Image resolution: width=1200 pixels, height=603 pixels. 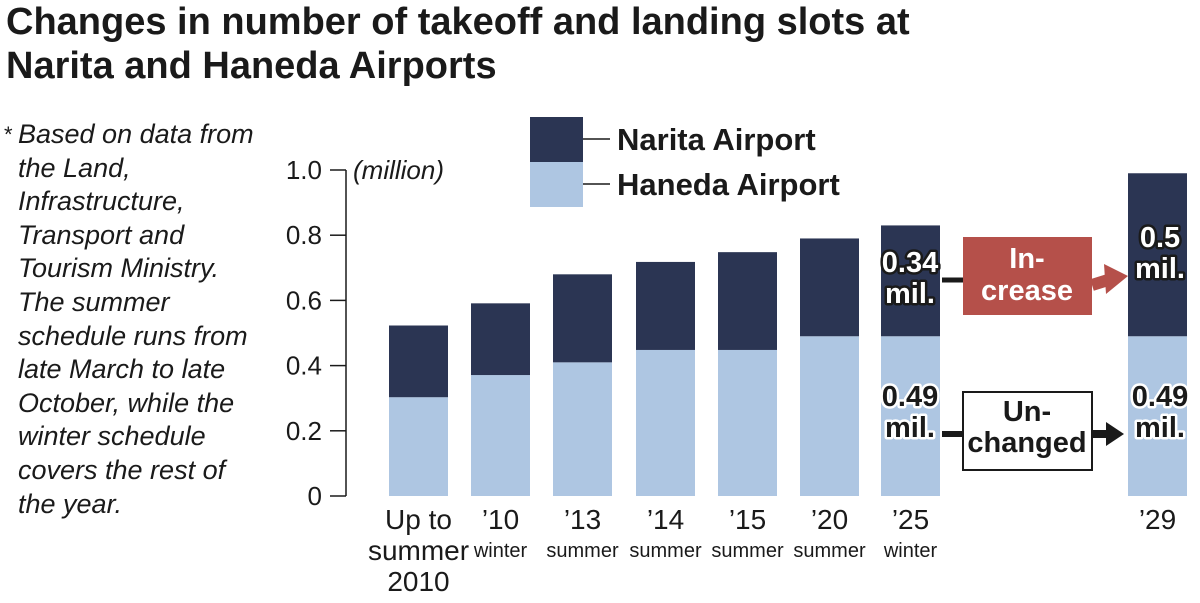 What do you see at coordinates (716, 139) in the screenshot?
I see `legend-label-narita: Narita Airport` at bounding box center [716, 139].